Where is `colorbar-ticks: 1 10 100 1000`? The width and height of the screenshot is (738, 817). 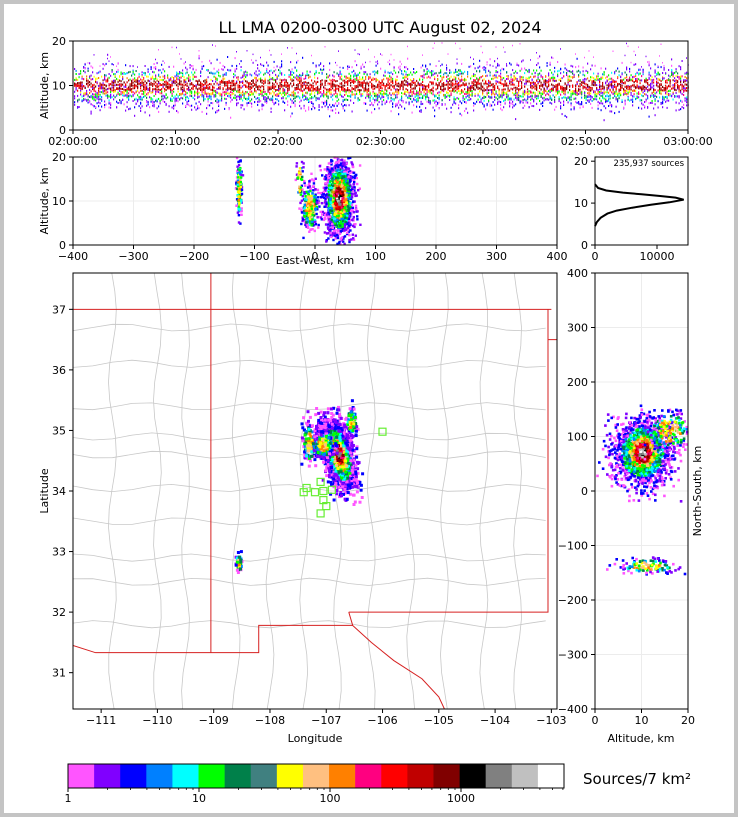 colorbar-ticks: 1 10 100 1000 is located at coordinates (314, 796).